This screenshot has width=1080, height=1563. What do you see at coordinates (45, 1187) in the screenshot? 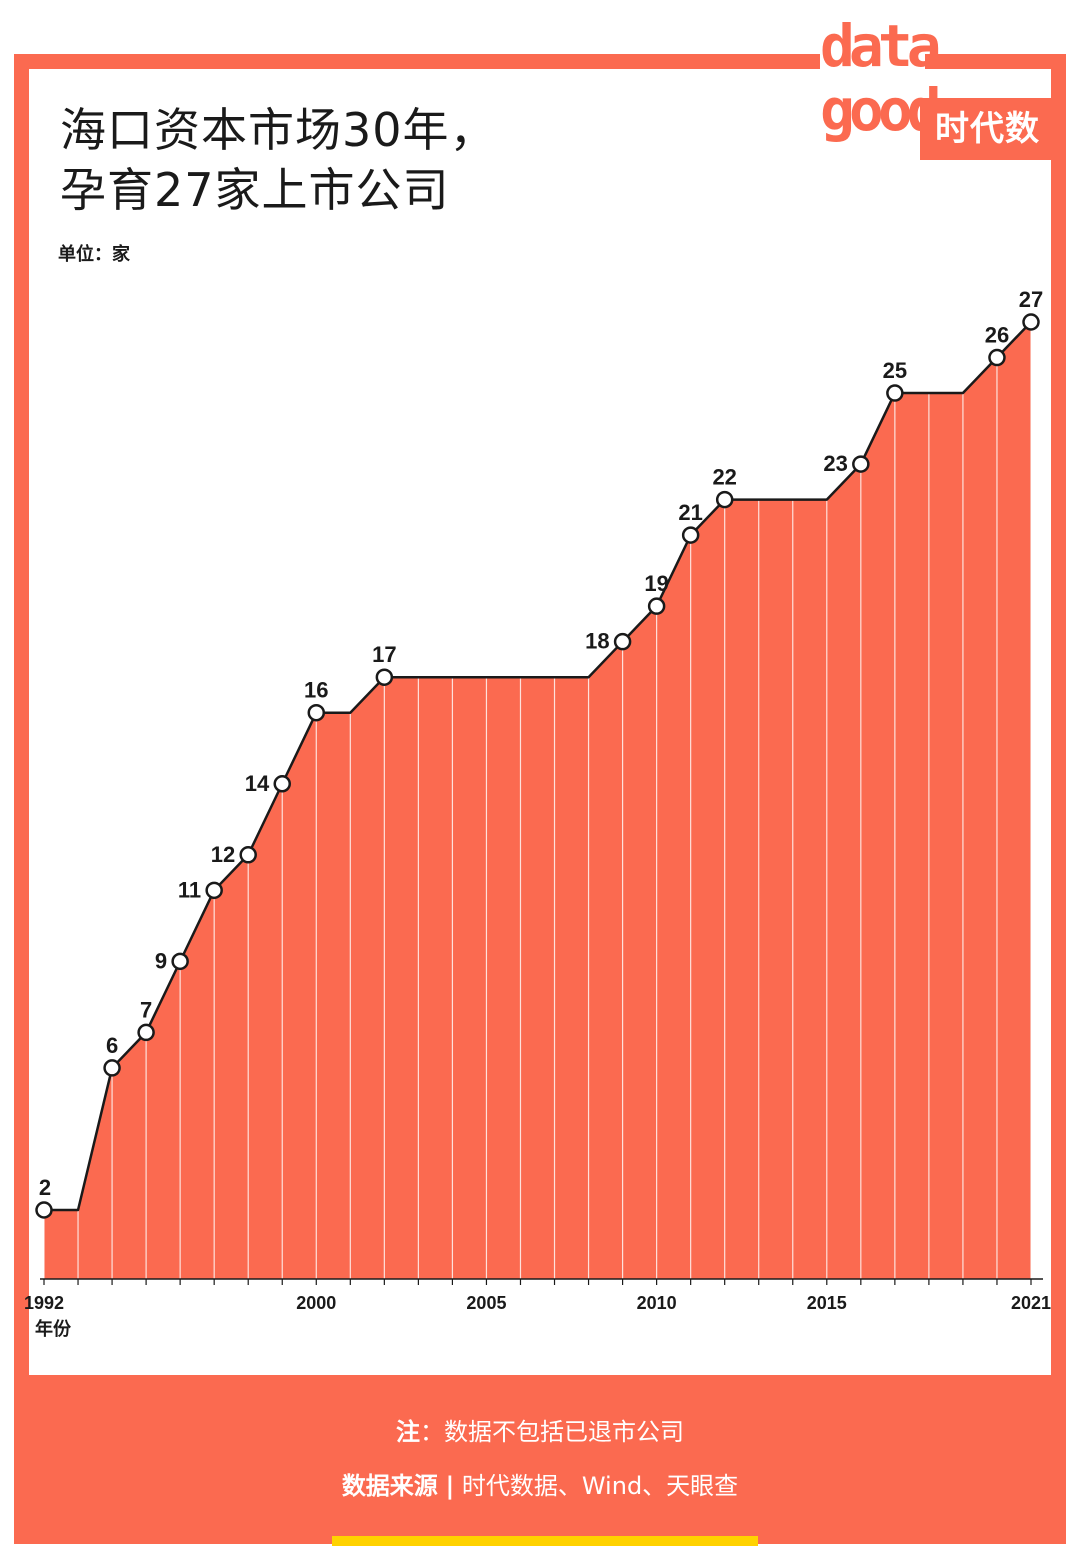
I see `value-label-1992: 2` at bounding box center [45, 1187].